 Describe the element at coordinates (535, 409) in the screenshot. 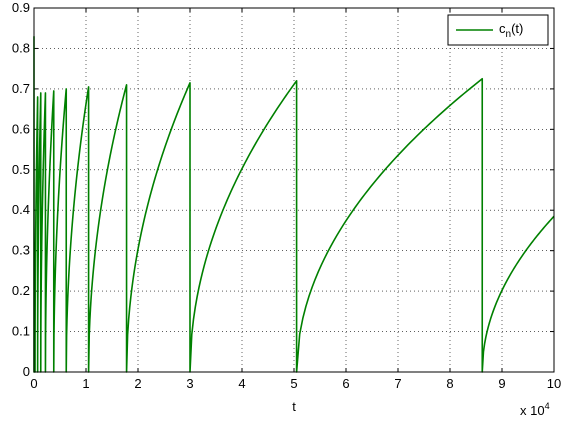

I see `x-multiplier-label: x 104` at that location.